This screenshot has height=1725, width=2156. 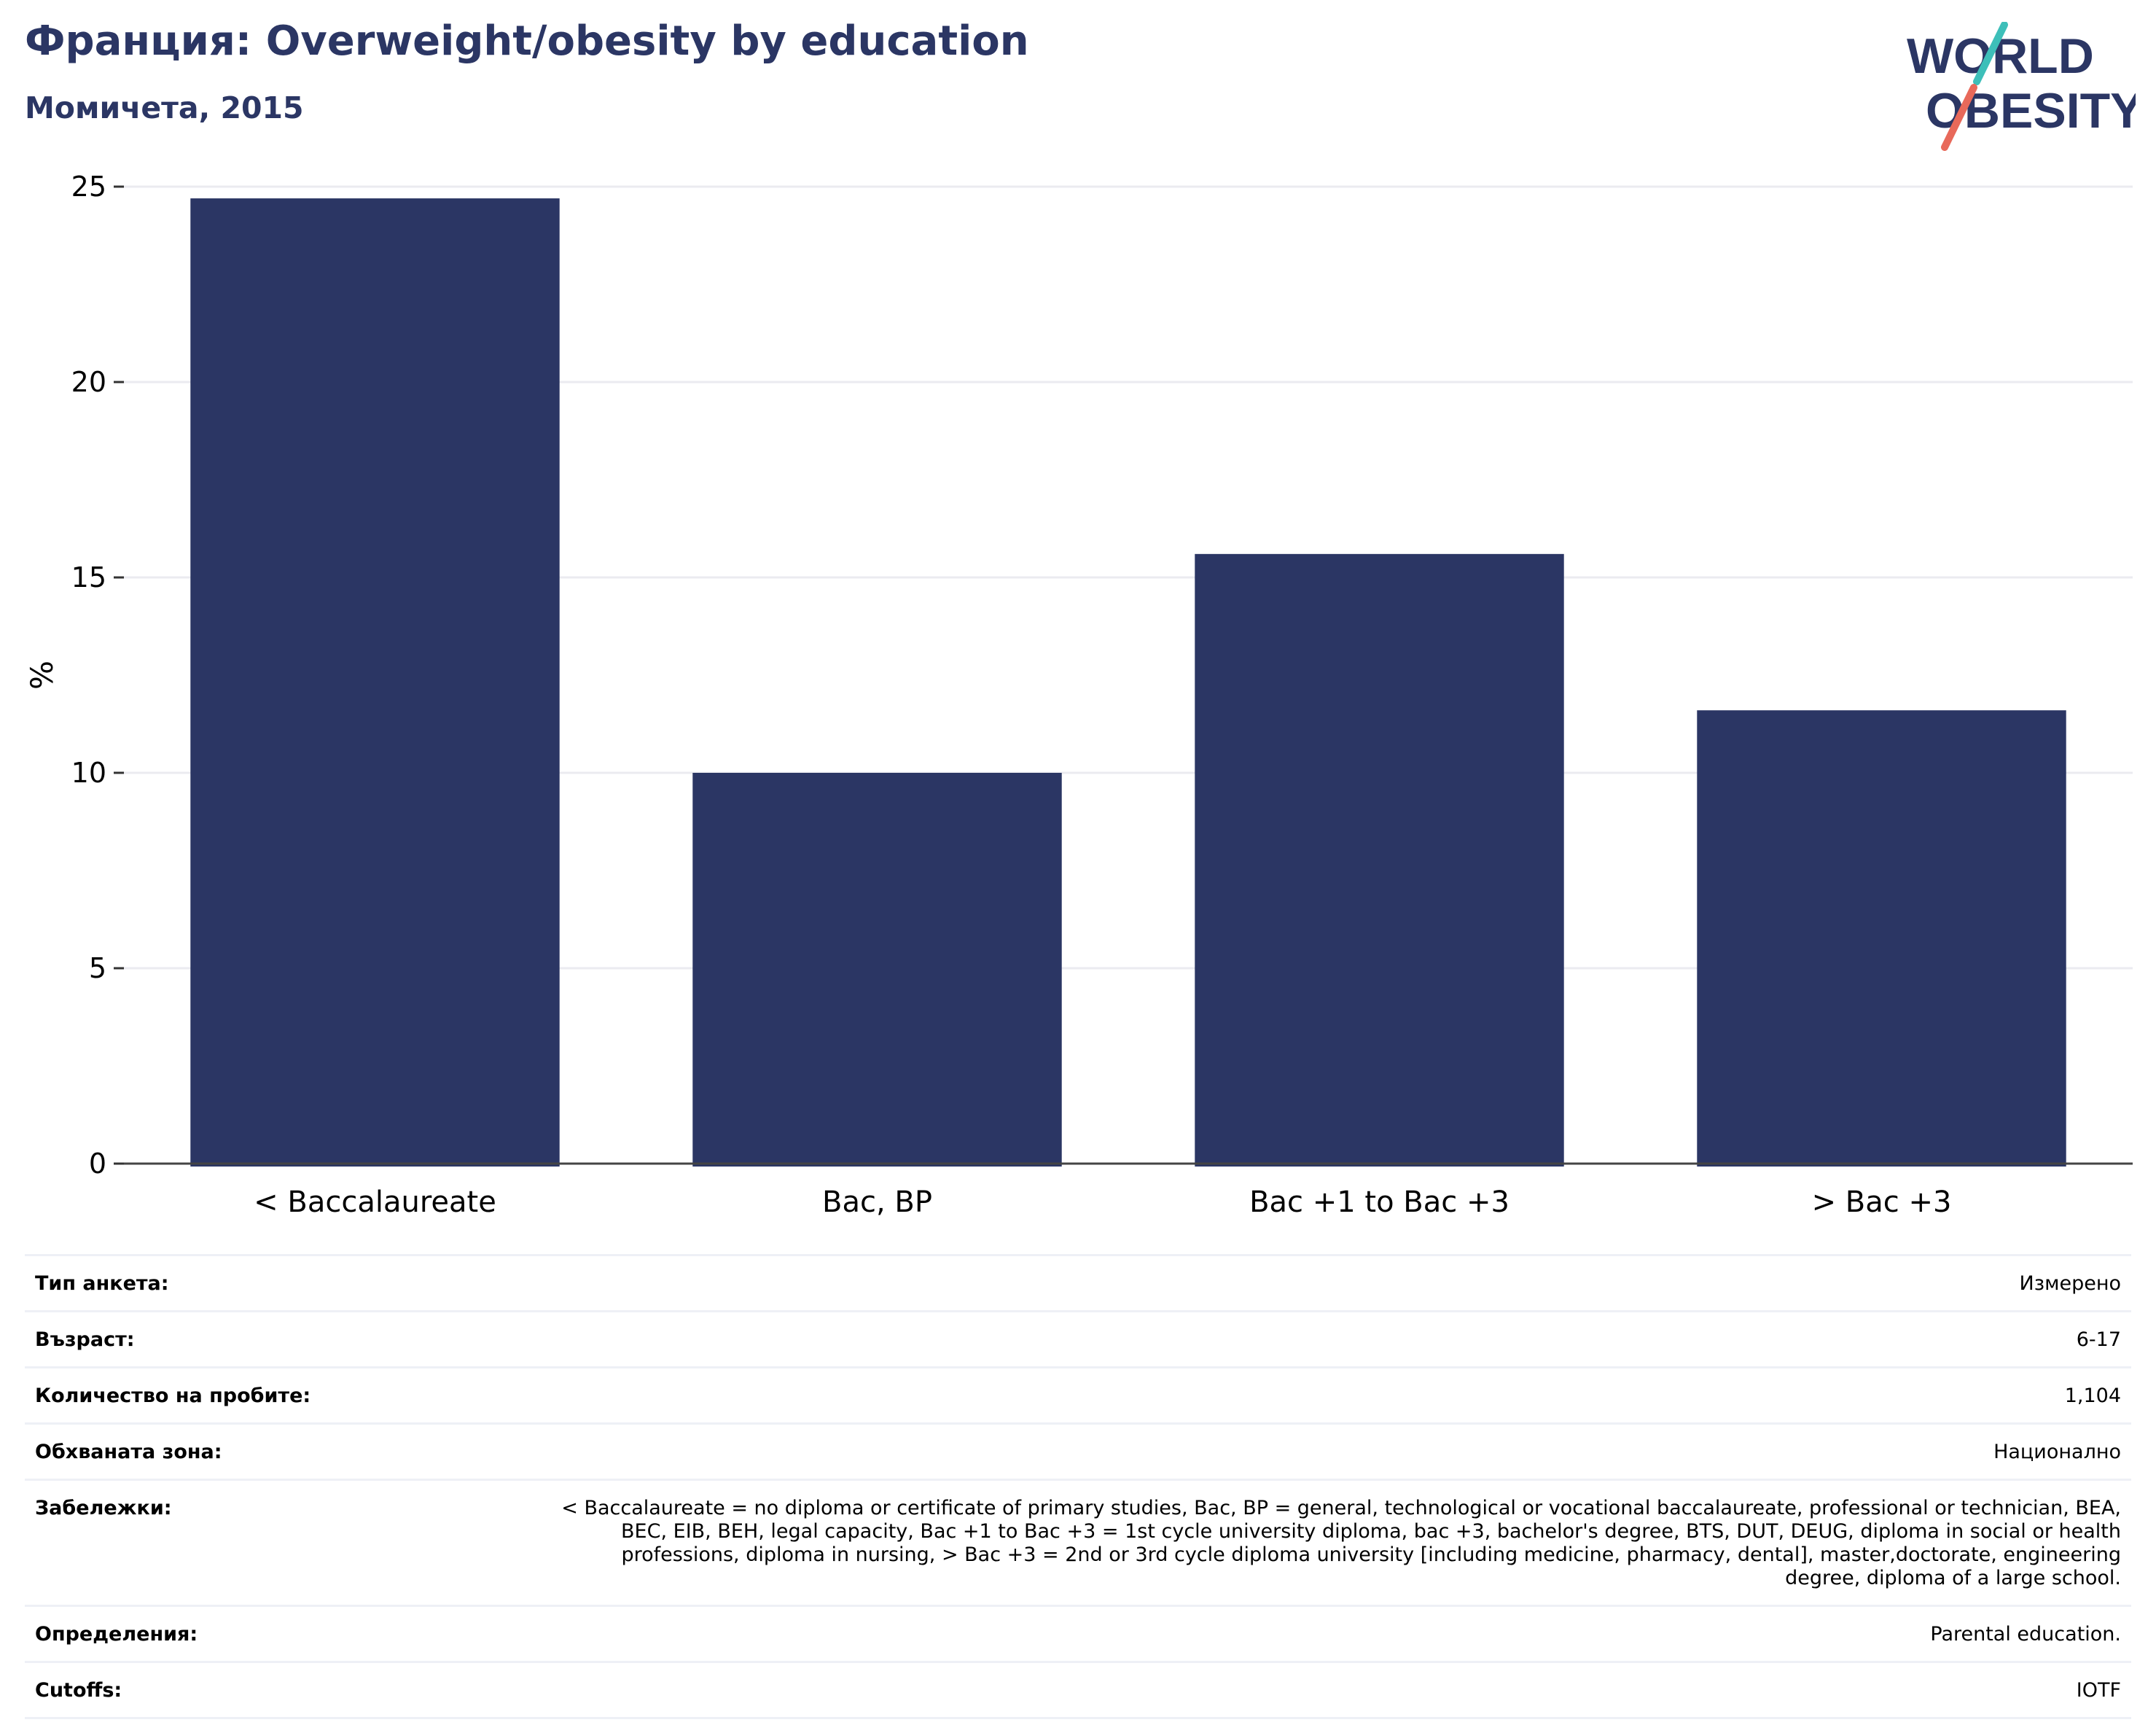 What do you see at coordinates (375, 1202) in the screenshot?
I see `x-tick-label: < Baccalaureate` at bounding box center [375, 1202].